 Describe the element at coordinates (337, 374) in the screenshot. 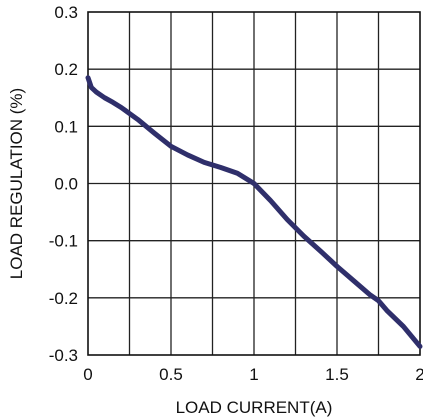

I see `x-tick-label: 1.5` at that location.